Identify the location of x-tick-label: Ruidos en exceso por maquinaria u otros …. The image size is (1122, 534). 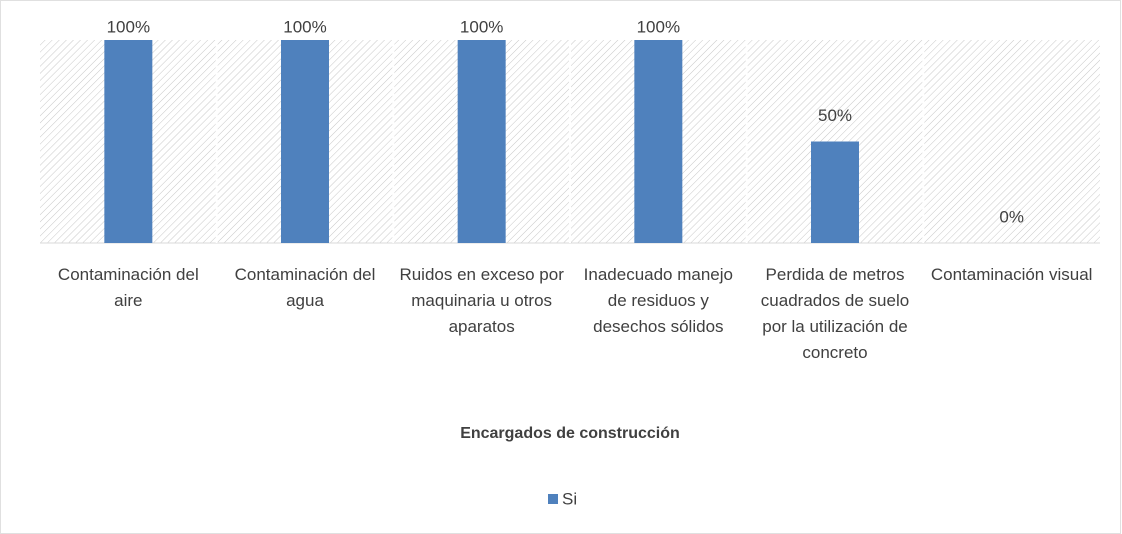
(481, 300).